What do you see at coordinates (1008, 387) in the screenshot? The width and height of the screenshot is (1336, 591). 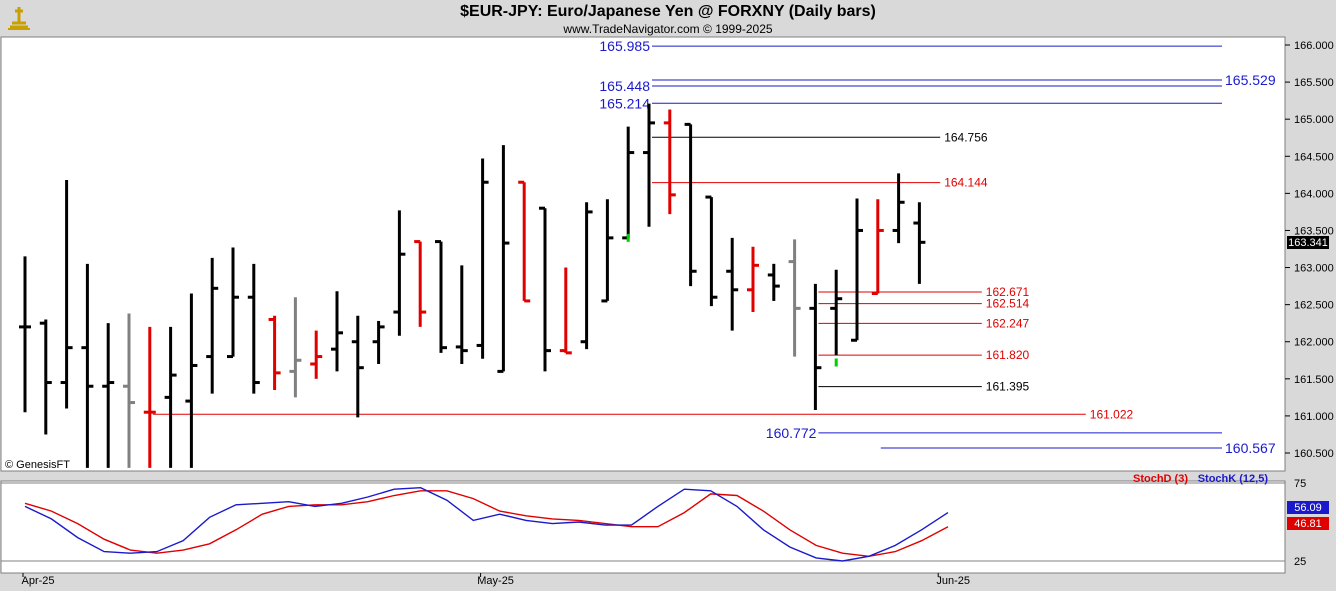 I see `level-label: 161.395` at bounding box center [1008, 387].